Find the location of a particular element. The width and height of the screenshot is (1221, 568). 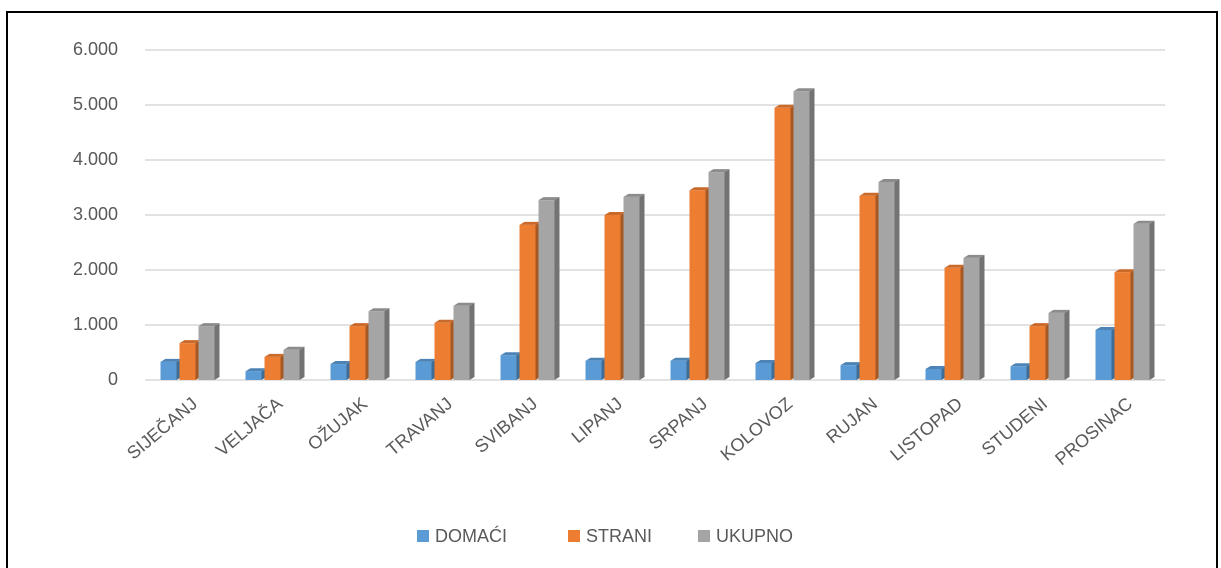

y-tick-label: 2.000 is located at coordinates (95, 269).